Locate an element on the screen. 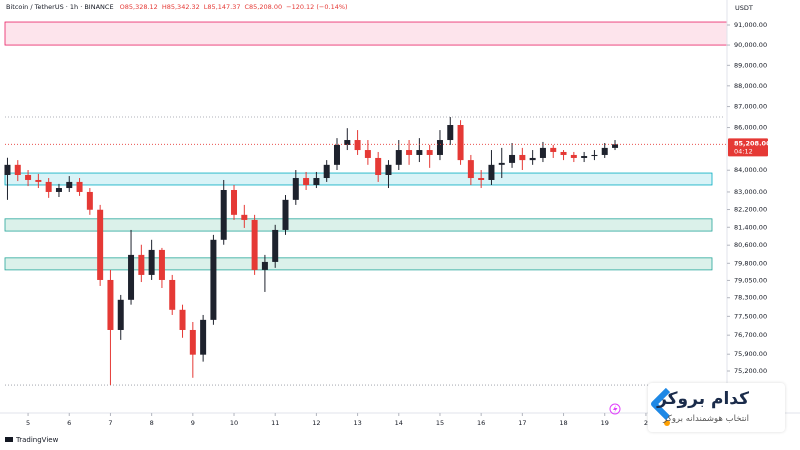  y-tick-label: 86,000.00 is located at coordinates (750, 128).